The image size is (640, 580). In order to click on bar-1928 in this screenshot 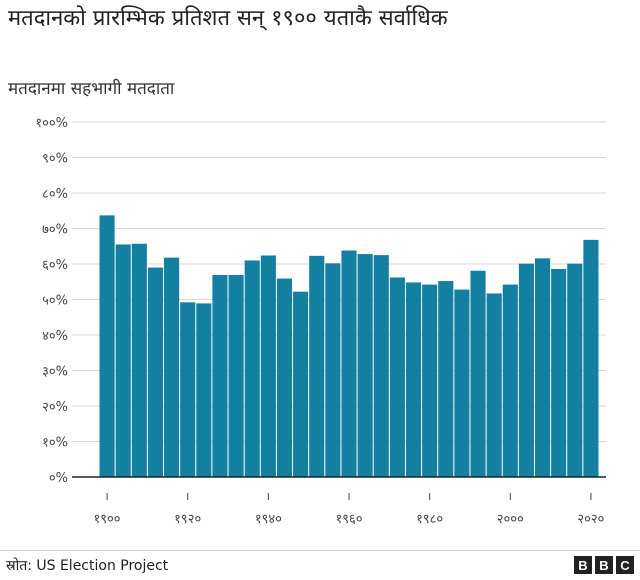, I will do `click(220, 376)`.